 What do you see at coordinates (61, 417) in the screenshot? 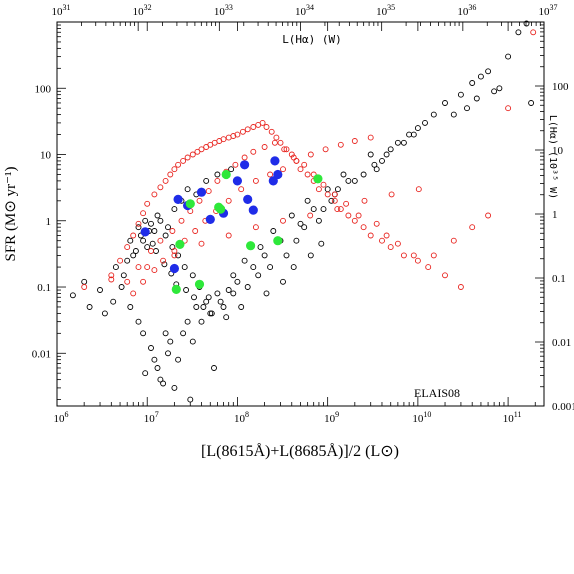
I see `tick-label: 10⁶` at bounding box center [61, 417].